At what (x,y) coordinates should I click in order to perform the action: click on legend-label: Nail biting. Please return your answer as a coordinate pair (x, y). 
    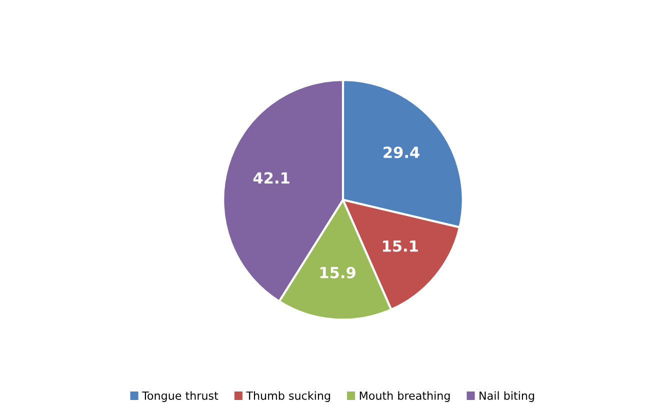
    Looking at the image, I should click on (507, 396).